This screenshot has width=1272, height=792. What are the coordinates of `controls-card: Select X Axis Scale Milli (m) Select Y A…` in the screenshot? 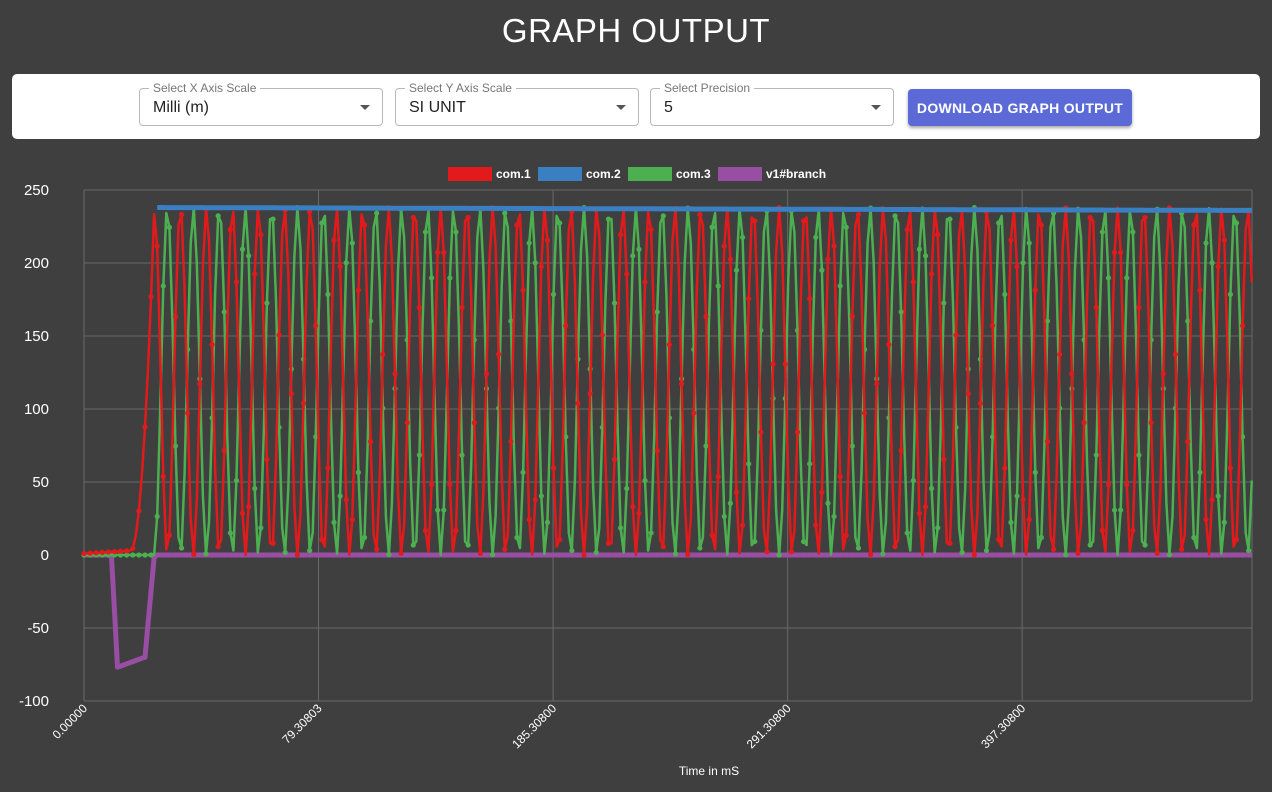 It's located at (636, 106).